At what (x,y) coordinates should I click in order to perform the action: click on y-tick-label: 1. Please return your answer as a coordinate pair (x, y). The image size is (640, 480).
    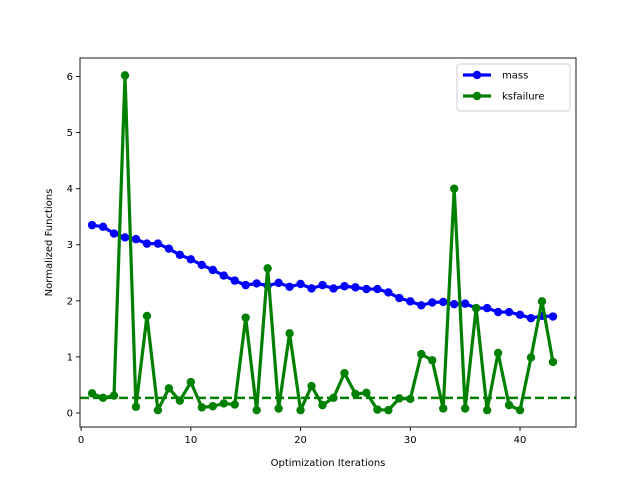
    Looking at the image, I should click on (70, 357).